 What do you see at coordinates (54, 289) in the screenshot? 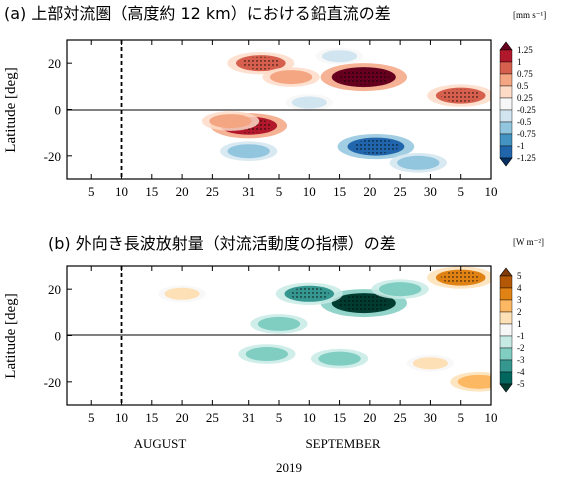
I see `panel-b-y-tick-label: 20` at bounding box center [54, 289].